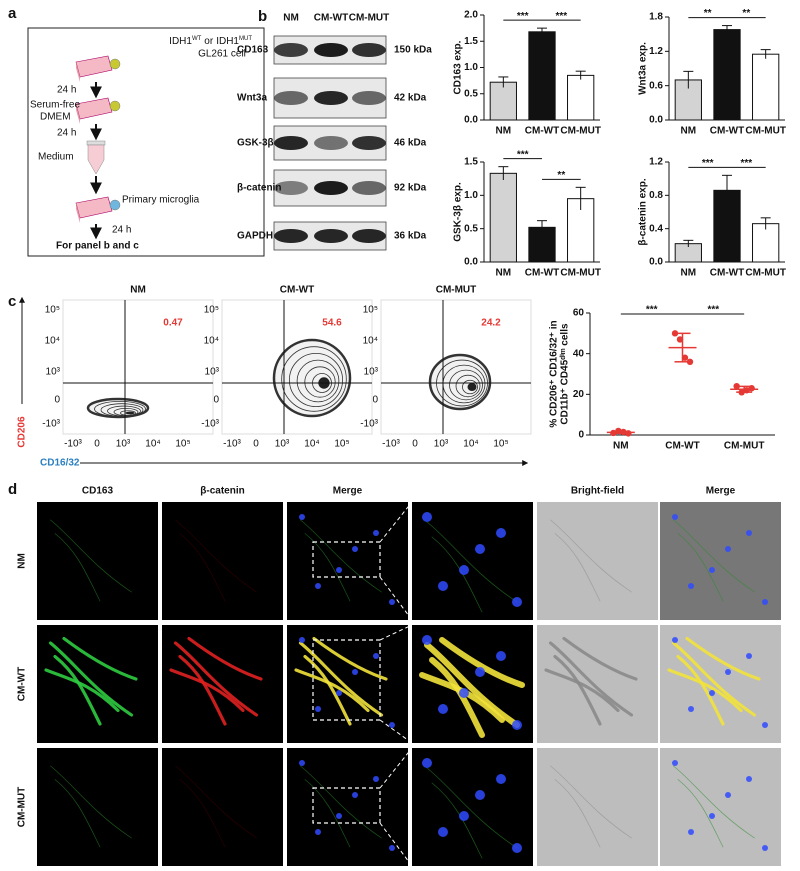 Image resolution: width=800 pixels, height=871 pixels. Describe the element at coordinates (500, 444) in the screenshot. I see `x-tick-label: 10⁵` at that location.